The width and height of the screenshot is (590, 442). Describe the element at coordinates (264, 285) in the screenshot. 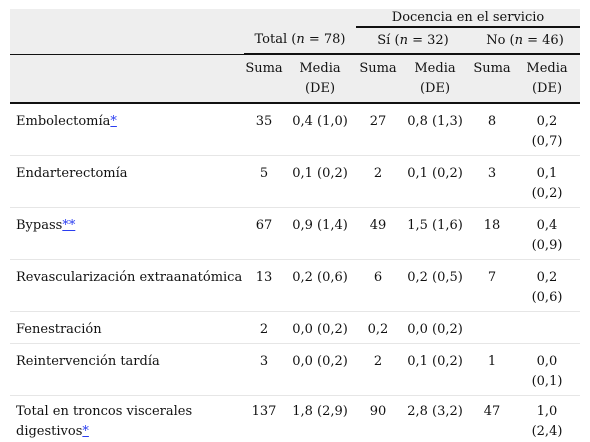

I see `total-suma: 13` at that location.